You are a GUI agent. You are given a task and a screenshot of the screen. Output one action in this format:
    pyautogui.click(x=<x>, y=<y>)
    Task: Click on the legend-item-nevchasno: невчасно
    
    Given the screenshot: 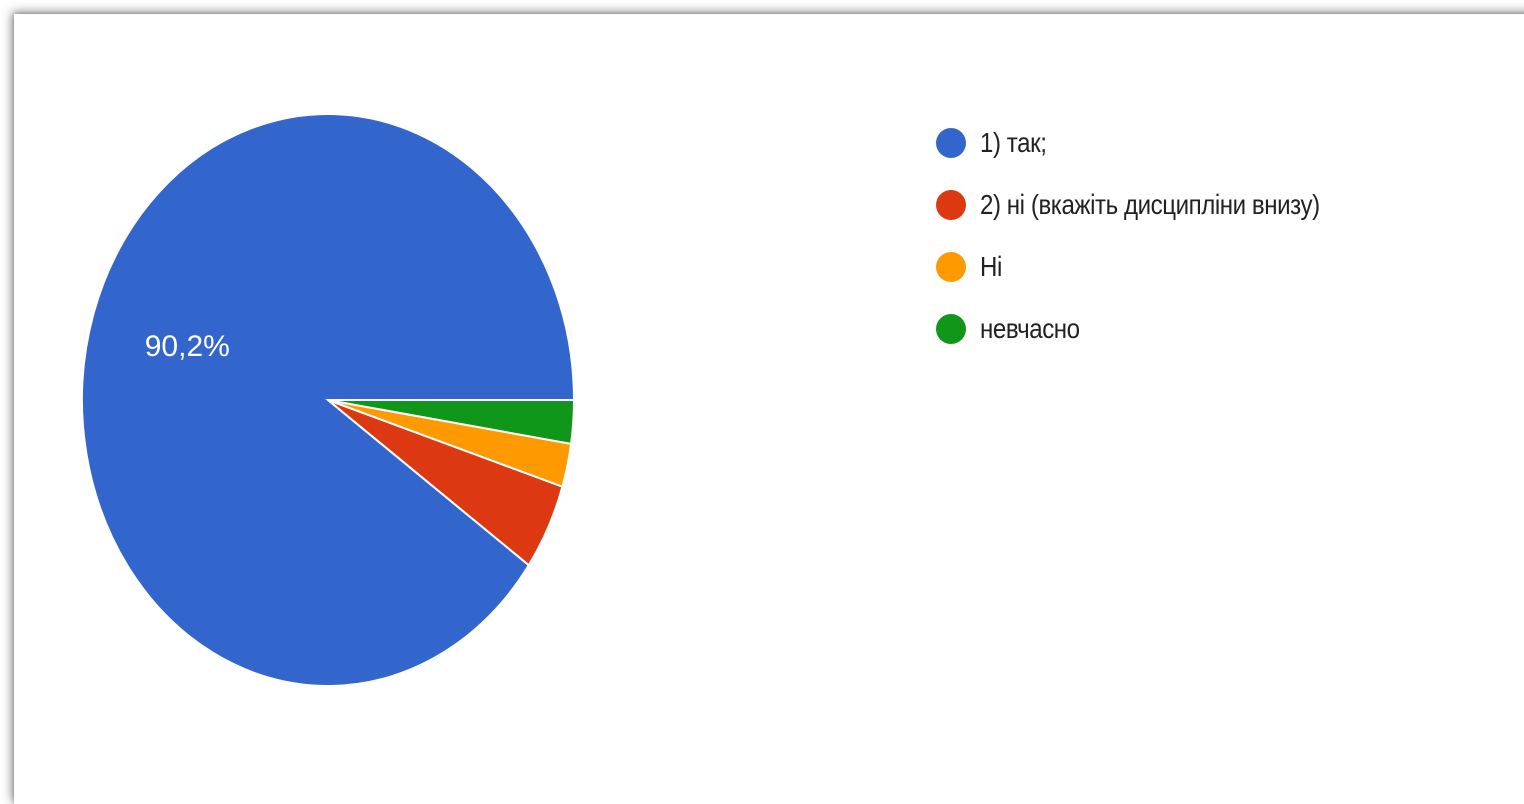 What is the action you would take?
    pyautogui.click(x=1155, y=329)
    